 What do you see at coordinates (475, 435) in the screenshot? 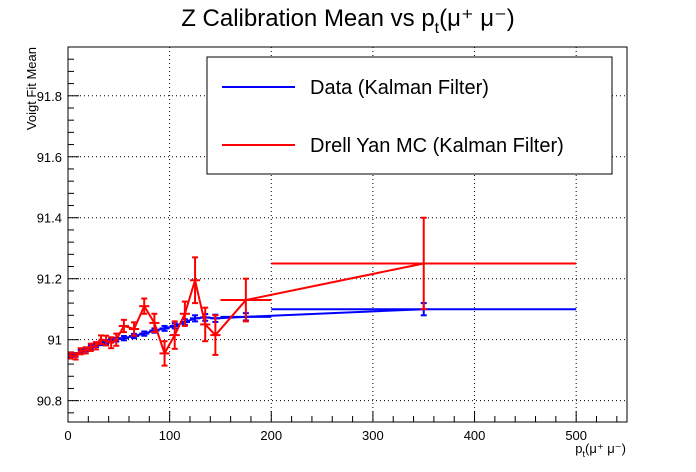
I see `x-tick-label: 400` at bounding box center [475, 435].